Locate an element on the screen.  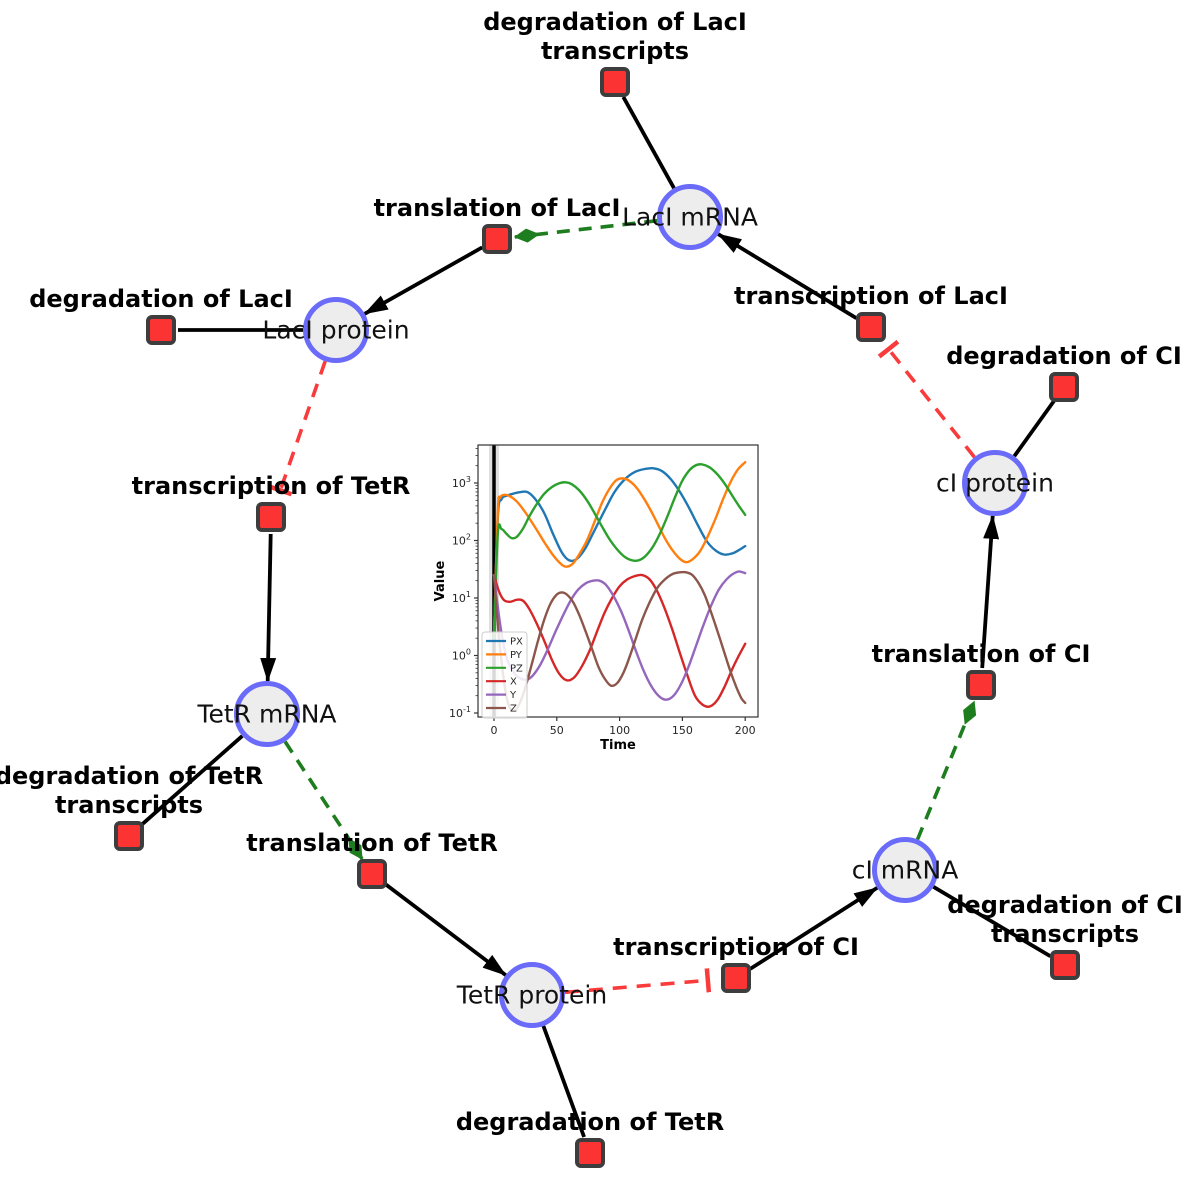
chart-y-tick-label: 10⁻¹ is located at coordinates (460, 712).